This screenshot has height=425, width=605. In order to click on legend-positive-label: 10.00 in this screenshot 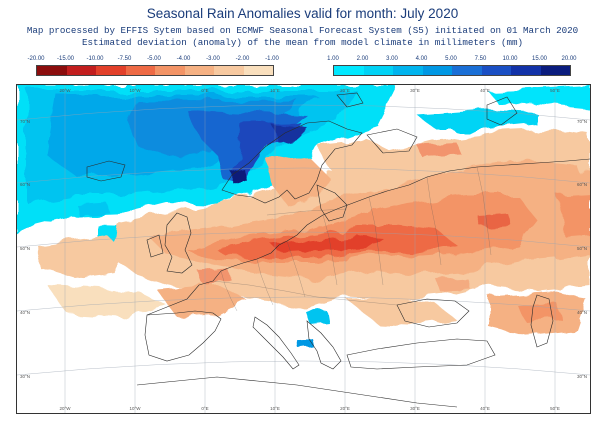, I will do `click(510, 59)`.